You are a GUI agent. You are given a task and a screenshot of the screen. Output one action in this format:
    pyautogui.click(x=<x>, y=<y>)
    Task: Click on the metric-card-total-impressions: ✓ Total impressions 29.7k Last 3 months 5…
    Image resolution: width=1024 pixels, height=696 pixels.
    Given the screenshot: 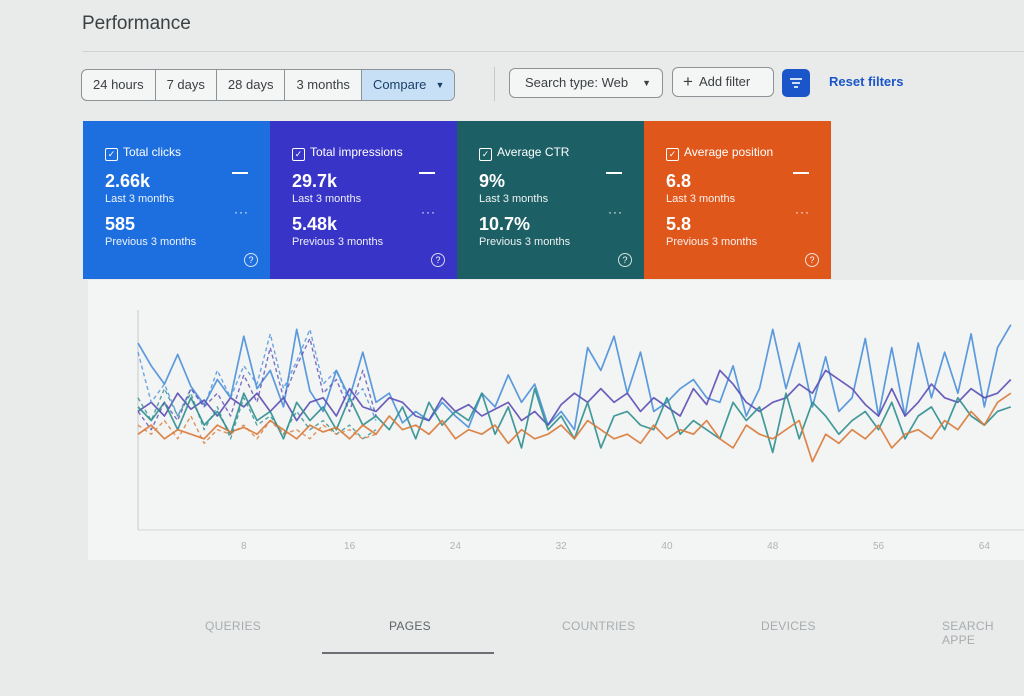 What is the action you would take?
    pyautogui.click(x=363, y=200)
    